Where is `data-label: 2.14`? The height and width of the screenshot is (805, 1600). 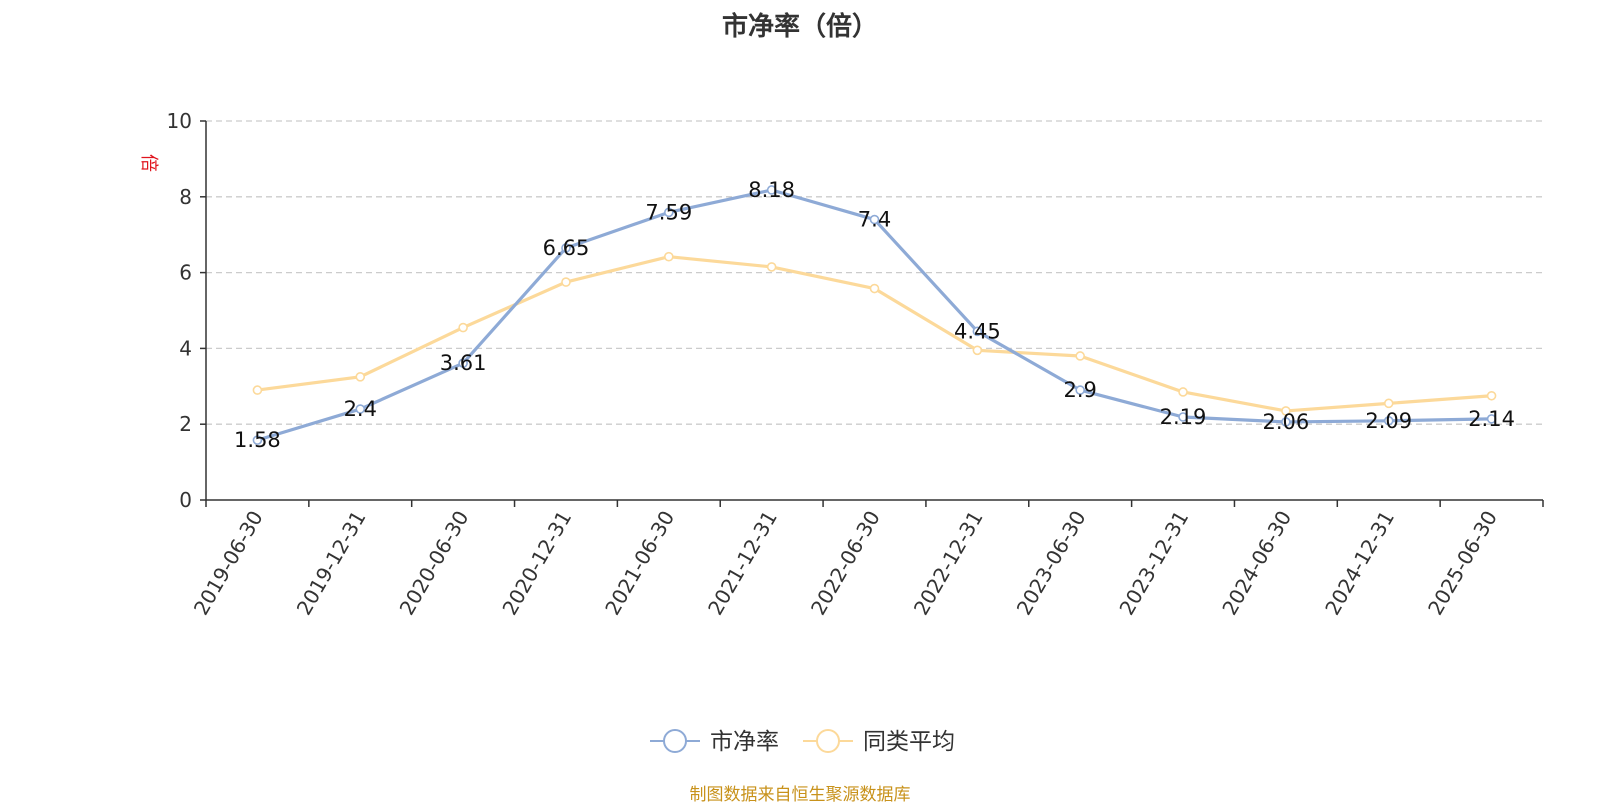 data-label: 2.14 is located at coordinates (1491, 419).